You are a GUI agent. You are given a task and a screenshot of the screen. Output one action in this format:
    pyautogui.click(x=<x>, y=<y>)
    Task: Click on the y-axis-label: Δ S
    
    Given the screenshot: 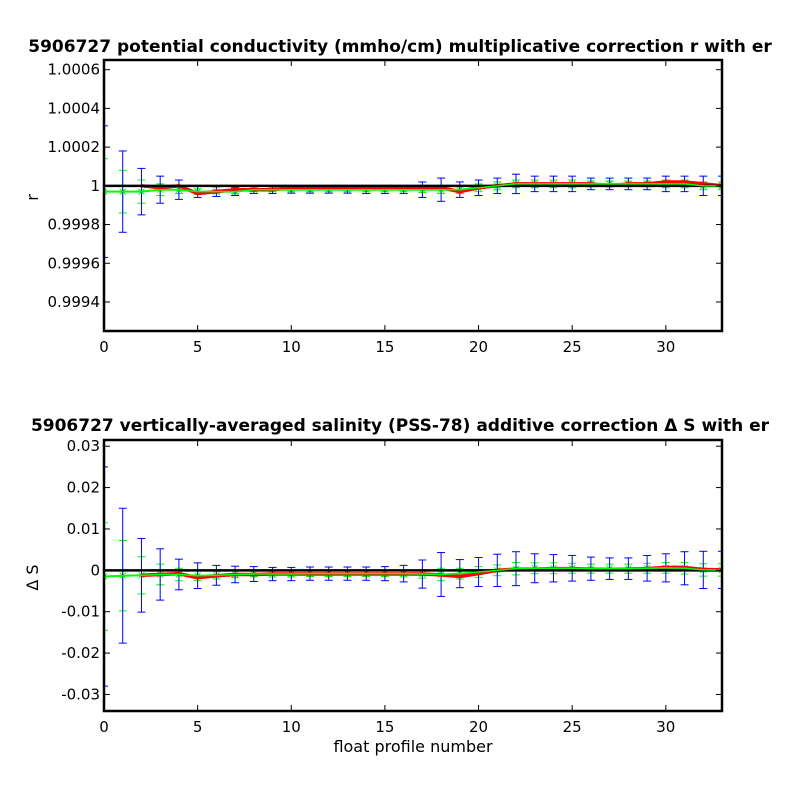 What is the action you would take?
    pyautogui.click(x=32, y=577)
    